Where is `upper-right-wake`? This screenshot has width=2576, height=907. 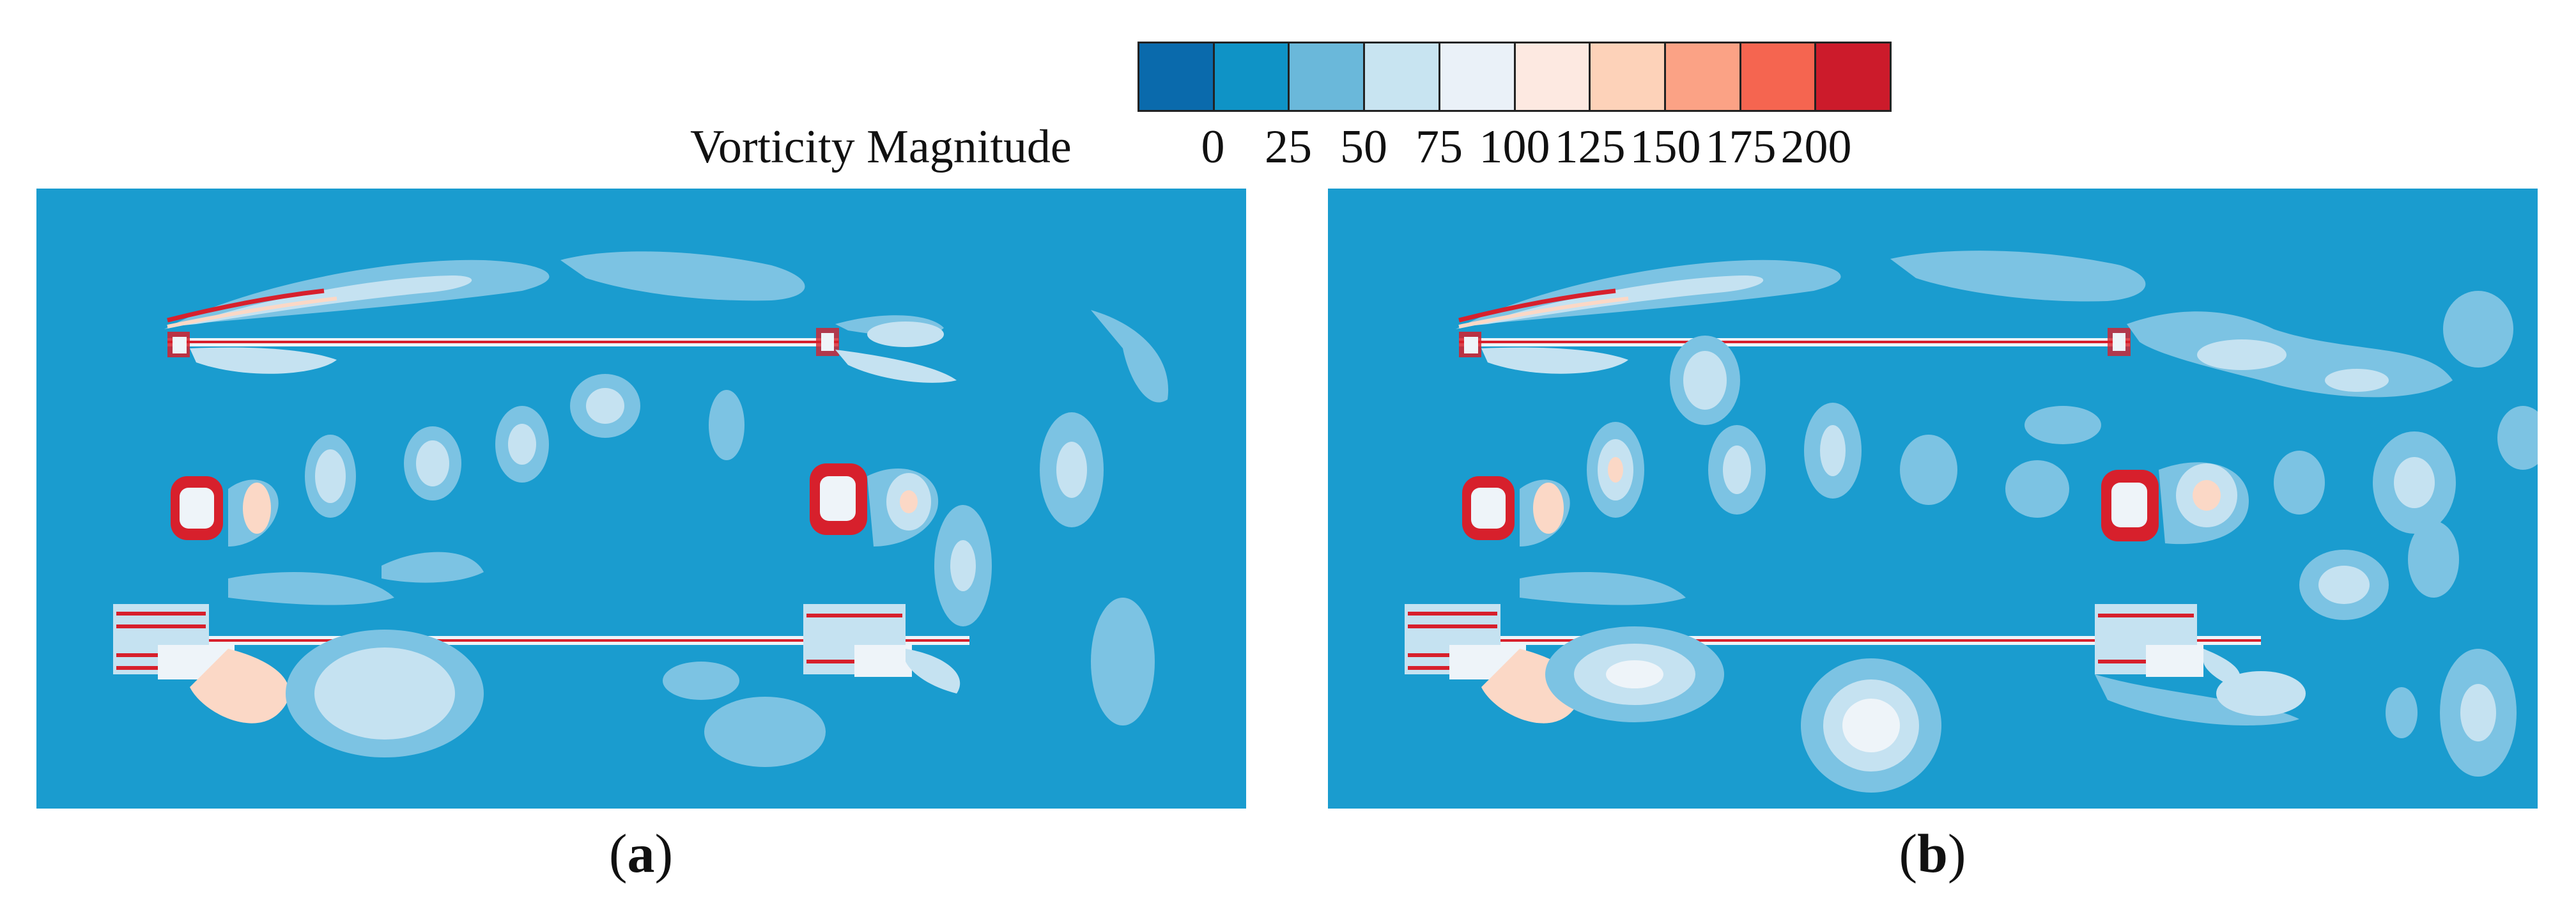 upper-right-wake is located at coordinates (896, 366).